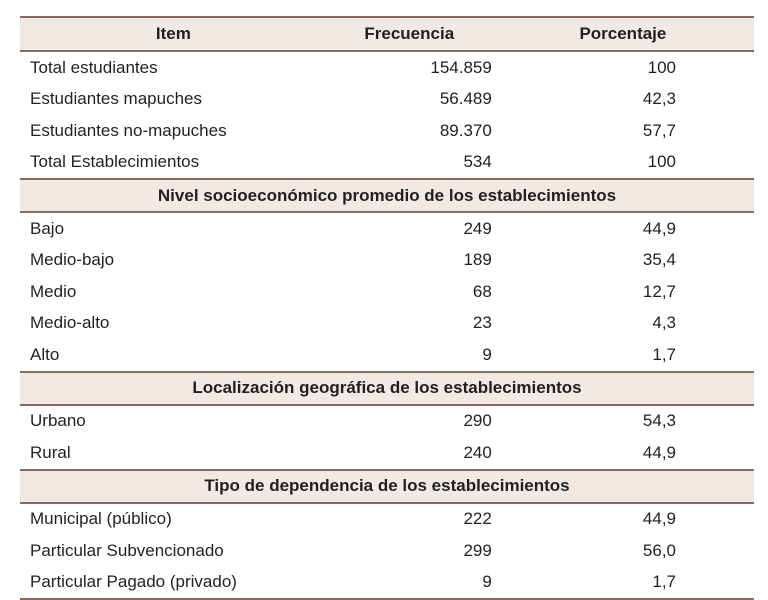 Image resolution: width=768 pixels, height=600 pixels. What do you see at coordinates (128, 130) in the screenshot?
I see `item-cell: Estudiantes no-mapuches` at bounding box center [128, 130].